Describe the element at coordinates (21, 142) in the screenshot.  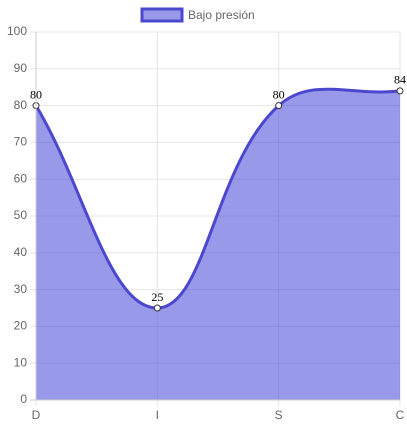
I see `y-tick-label: 70` at that location.